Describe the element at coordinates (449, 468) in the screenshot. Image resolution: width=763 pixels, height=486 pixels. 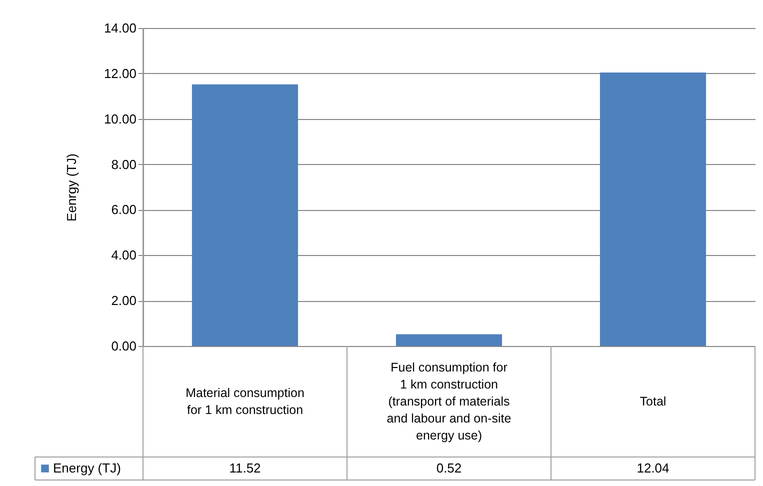
I see `data-label: 0.52` at that location.